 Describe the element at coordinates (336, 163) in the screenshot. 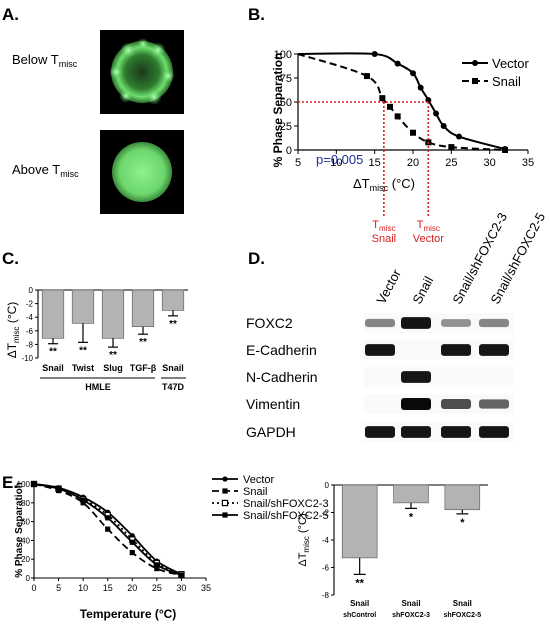

I see `panel-b-xtick-label: 10` at that location.